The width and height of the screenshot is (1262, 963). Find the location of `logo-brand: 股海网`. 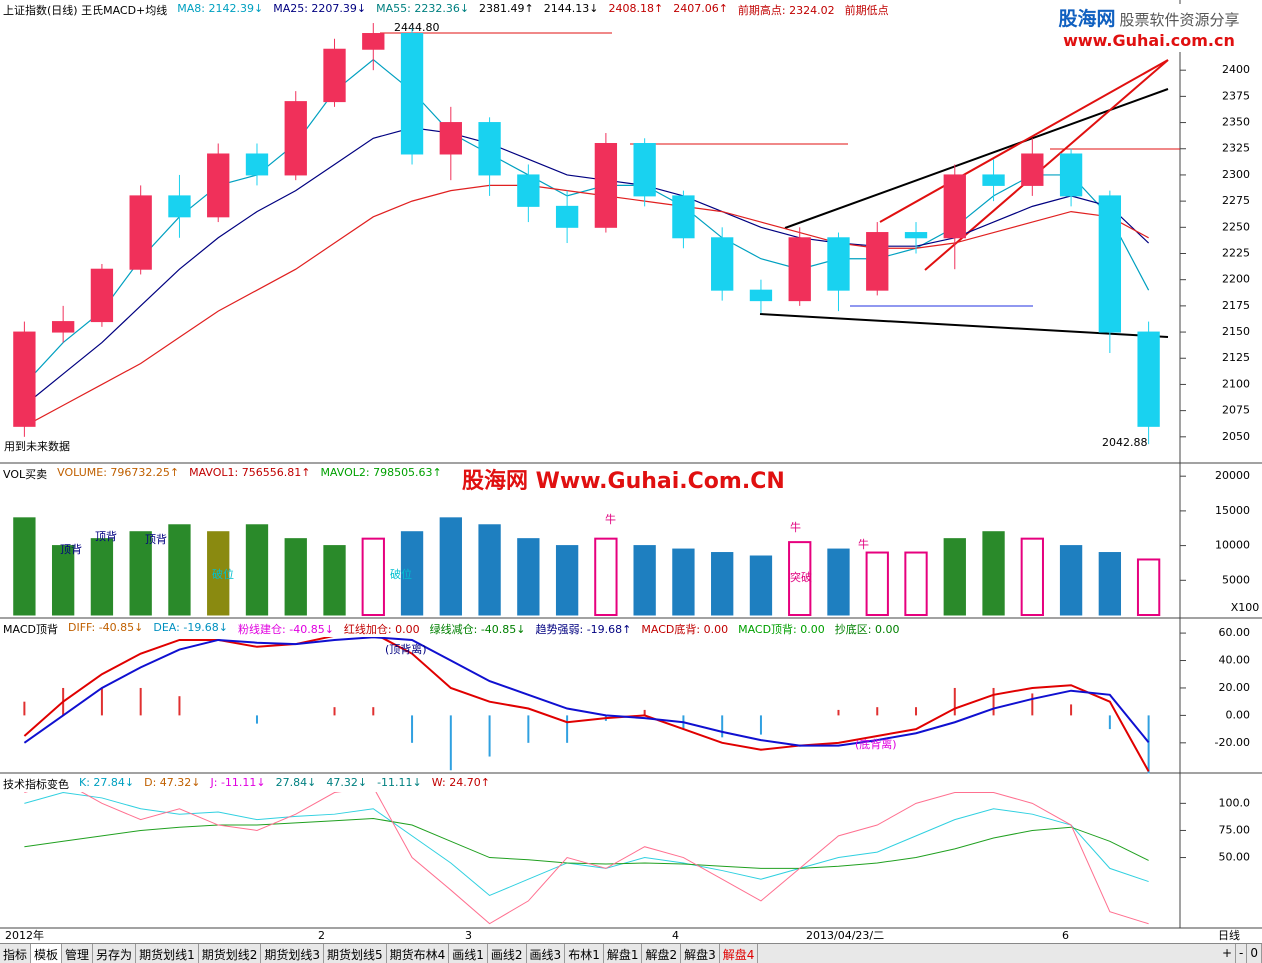

logo-brand: 股海网 is located at coordinates (1087, 19).